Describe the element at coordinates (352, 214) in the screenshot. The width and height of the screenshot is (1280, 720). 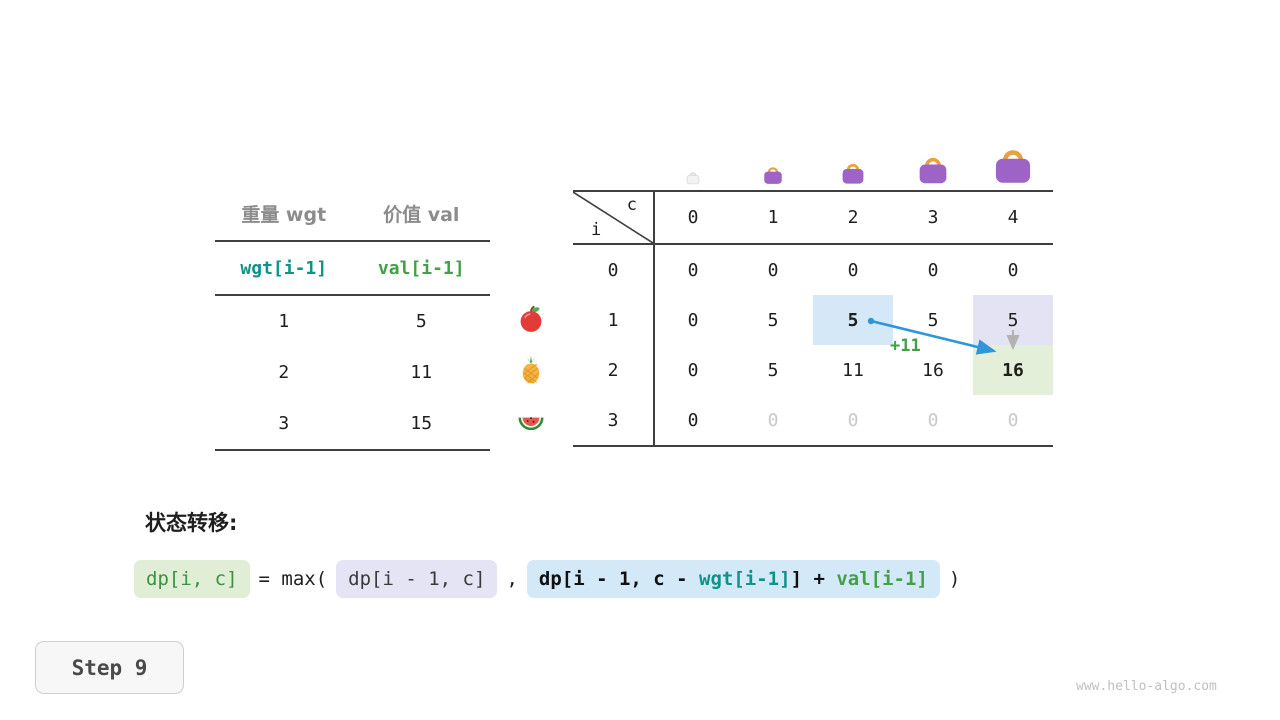
I see `items-table-header: 重量 wgt 价值 val` at that location.